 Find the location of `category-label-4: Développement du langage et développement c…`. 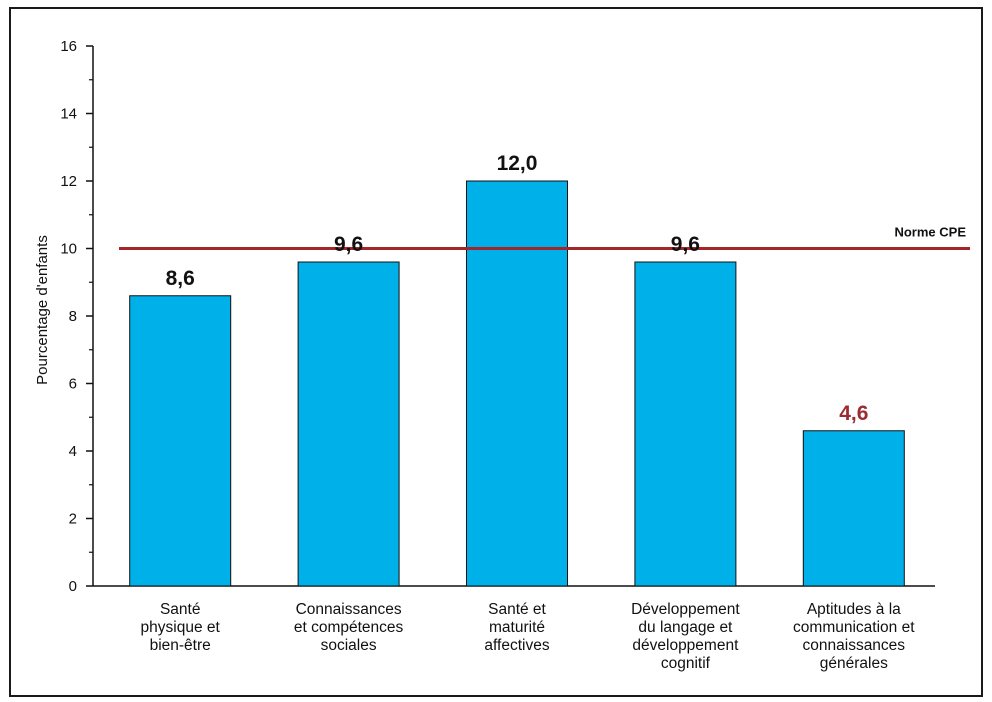

category-label-4: Développement du langage et développement c… is located at coordinates (685, 636).